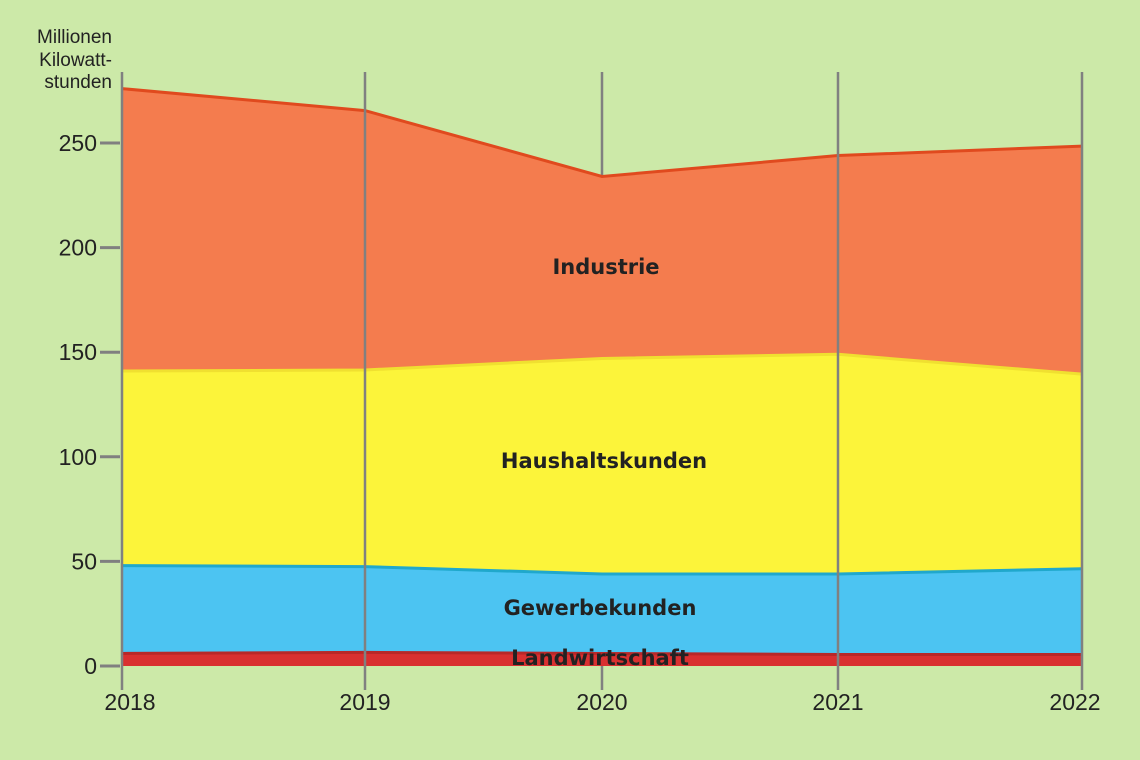 This screenshot has height=760, width=1140. What do you see at coordinates (602, 570) in the screenshot?
I see `line-gewerbekunden` at bounding box center [602, 570].